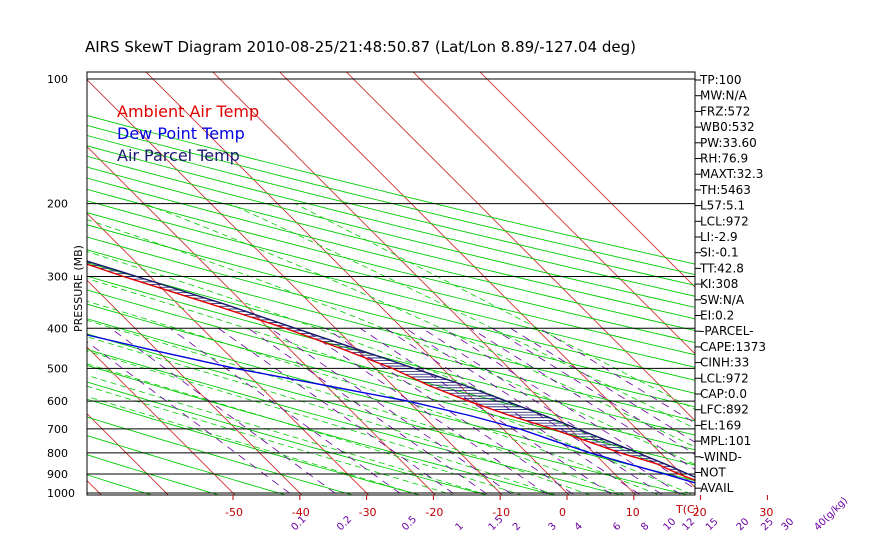 This screenshot has height=560, width=870. Describe the element at coordinates (687, 509) in the screenshot. I see `x-axis-unit-label: T(C)` at that location.